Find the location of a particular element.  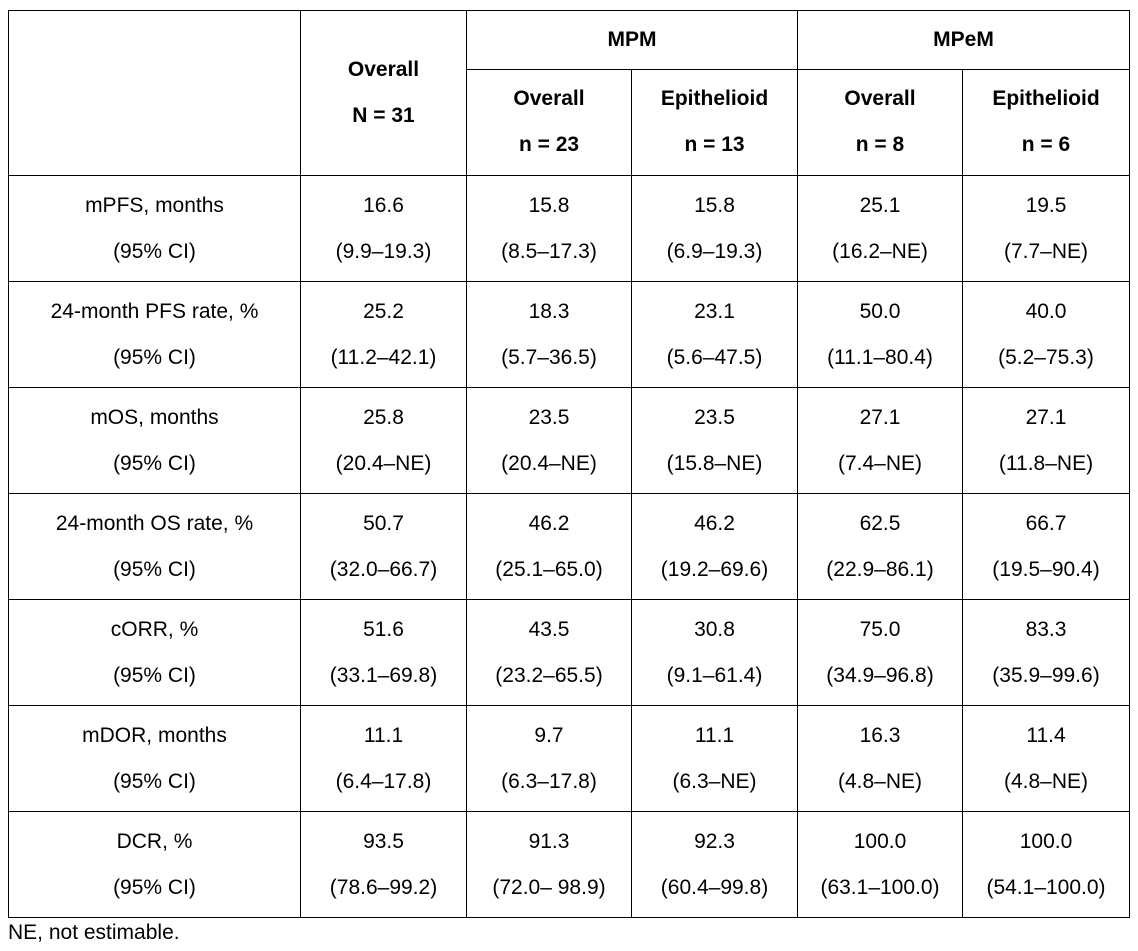

cell-value: 18.3 is located at coordinates (549, 311).